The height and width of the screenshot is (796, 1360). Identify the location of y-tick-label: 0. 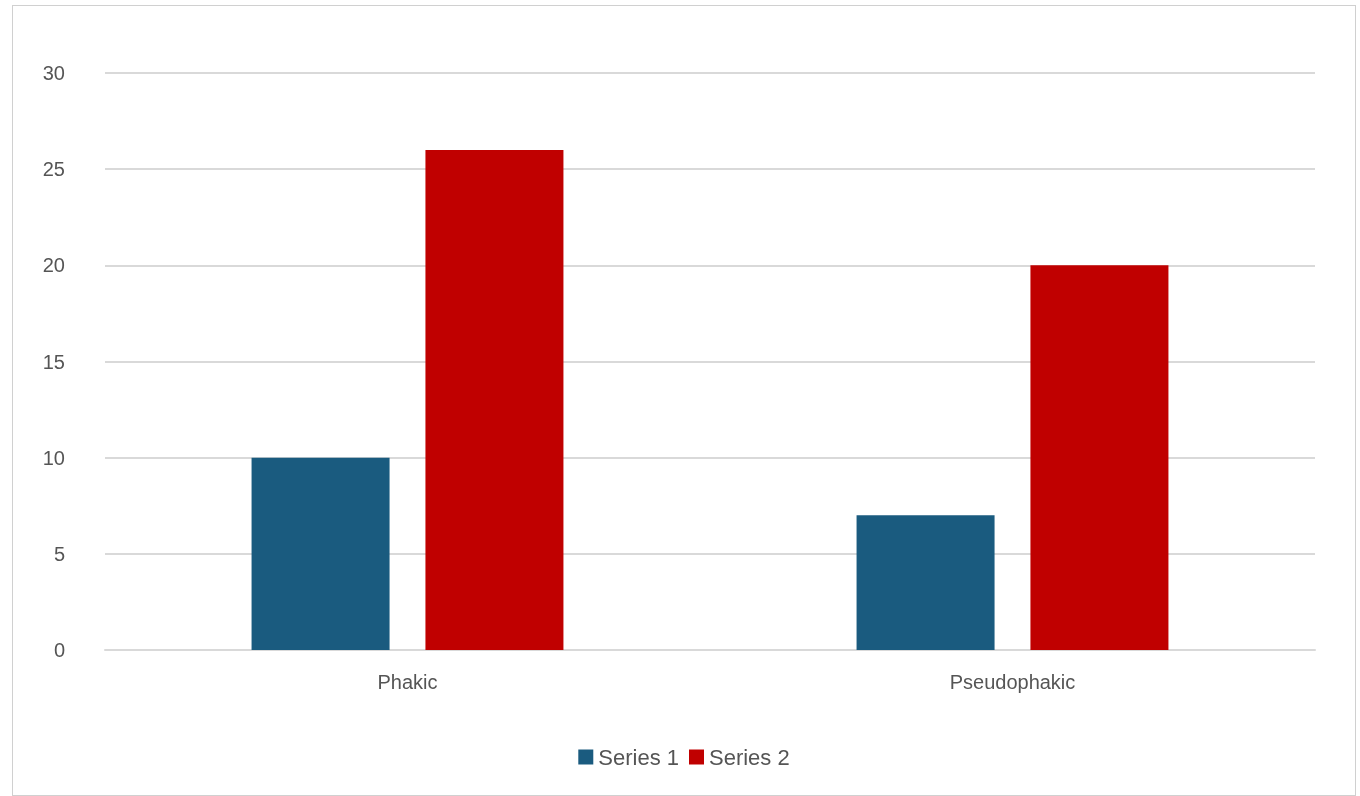
(59, 650).